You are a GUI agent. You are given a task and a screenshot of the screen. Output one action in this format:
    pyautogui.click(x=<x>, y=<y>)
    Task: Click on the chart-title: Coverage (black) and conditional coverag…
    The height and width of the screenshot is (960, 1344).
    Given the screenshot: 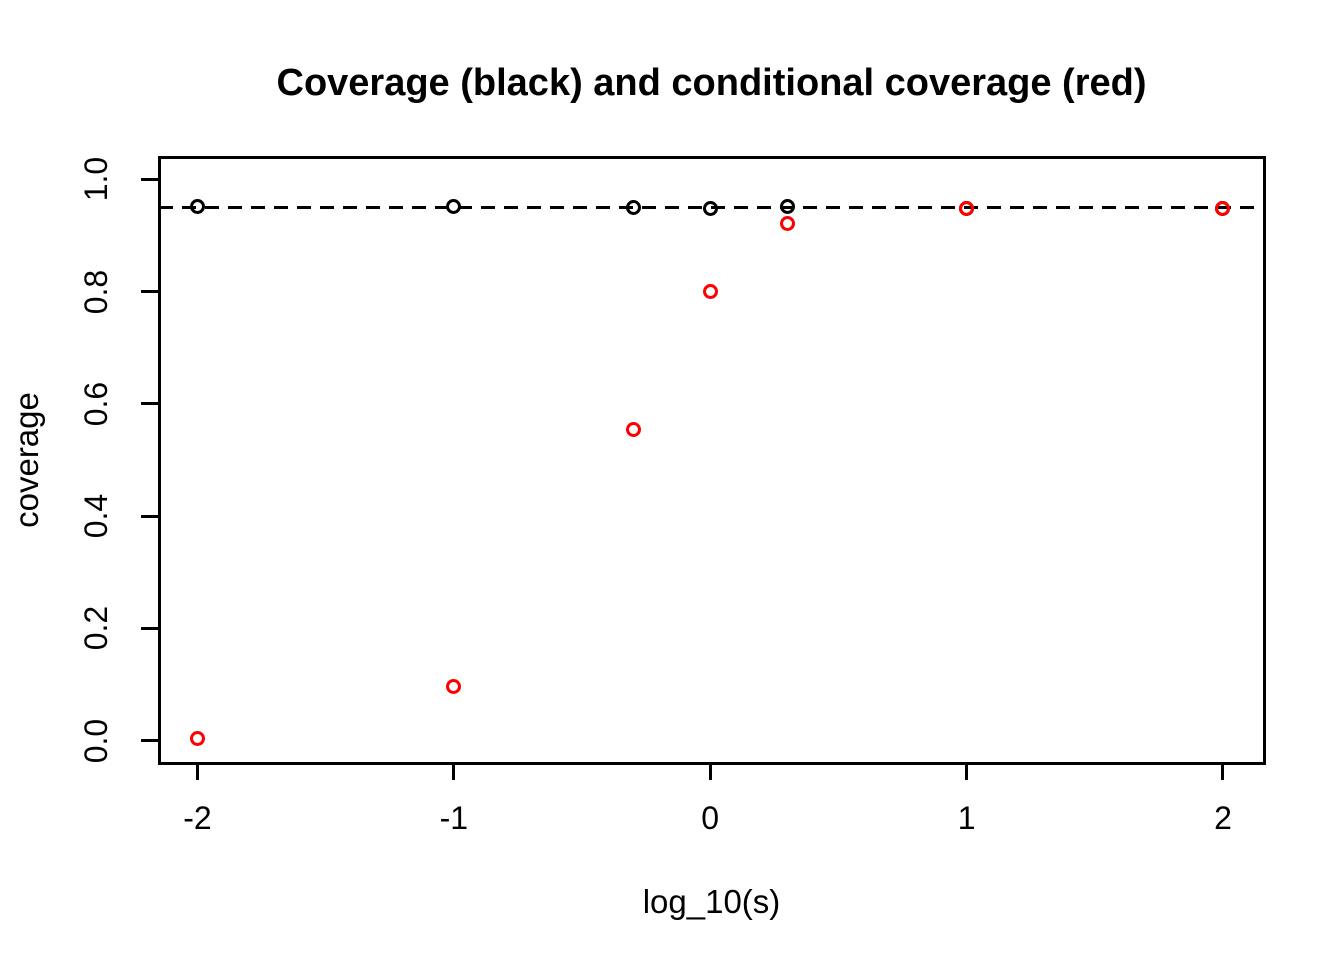 What is the action you would take?
    pyautogui.click(x=711, y=83)
    